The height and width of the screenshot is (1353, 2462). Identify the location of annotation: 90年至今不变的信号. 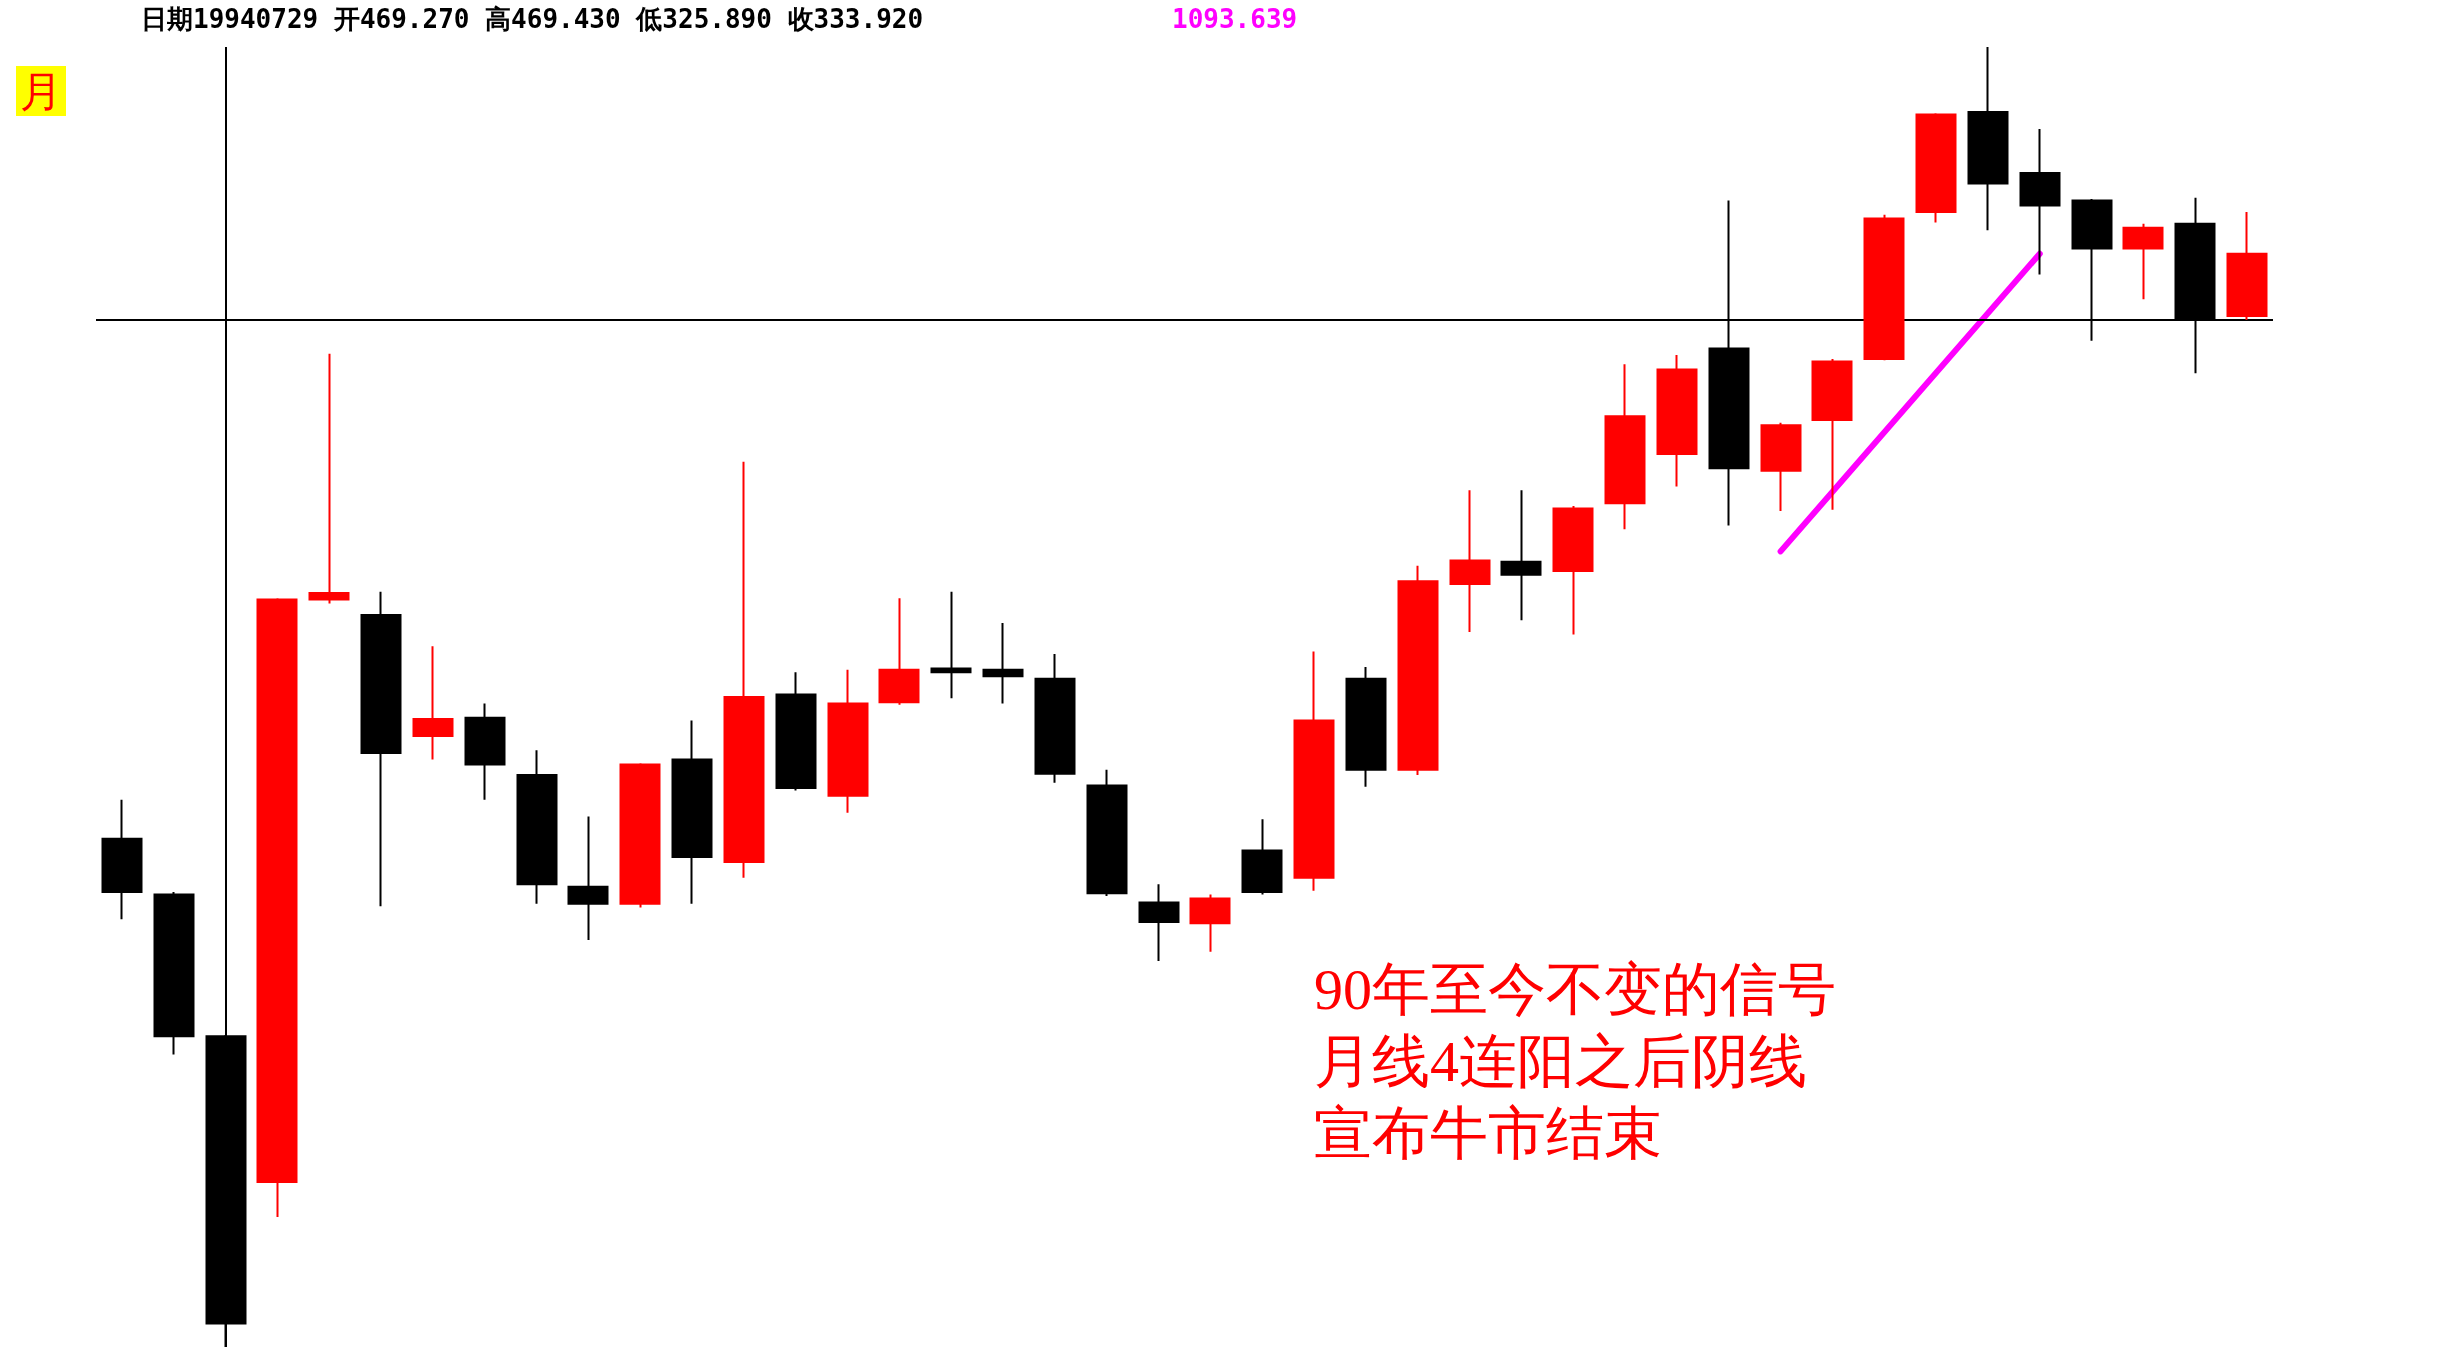
(1575, 989).